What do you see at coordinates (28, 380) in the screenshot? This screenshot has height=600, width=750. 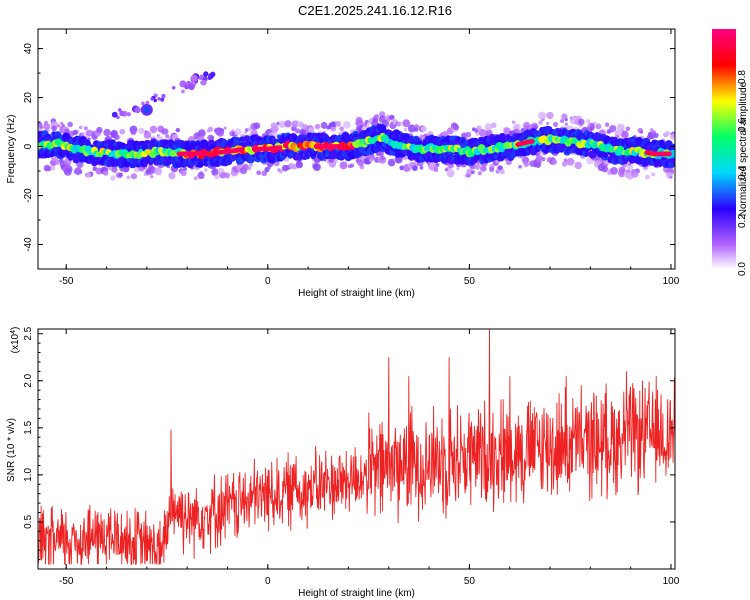 I see `bottom-y-tick-label: 2.0` at bounding box center [28, 380].